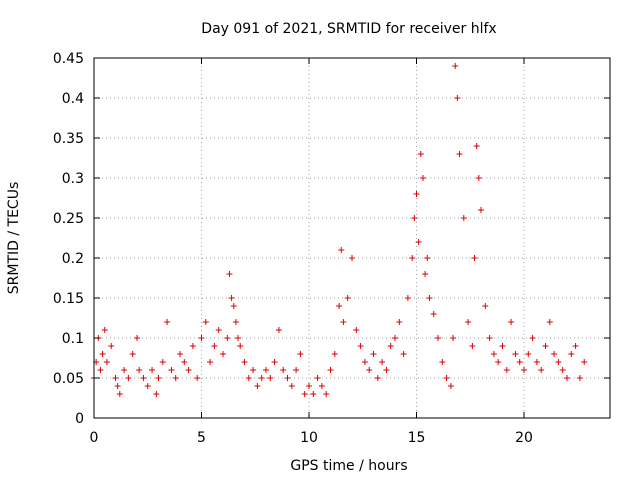 The width and height of the screenshot is (640, 480). I want to click on y-tick-label: 0.3, so click(73, 179).